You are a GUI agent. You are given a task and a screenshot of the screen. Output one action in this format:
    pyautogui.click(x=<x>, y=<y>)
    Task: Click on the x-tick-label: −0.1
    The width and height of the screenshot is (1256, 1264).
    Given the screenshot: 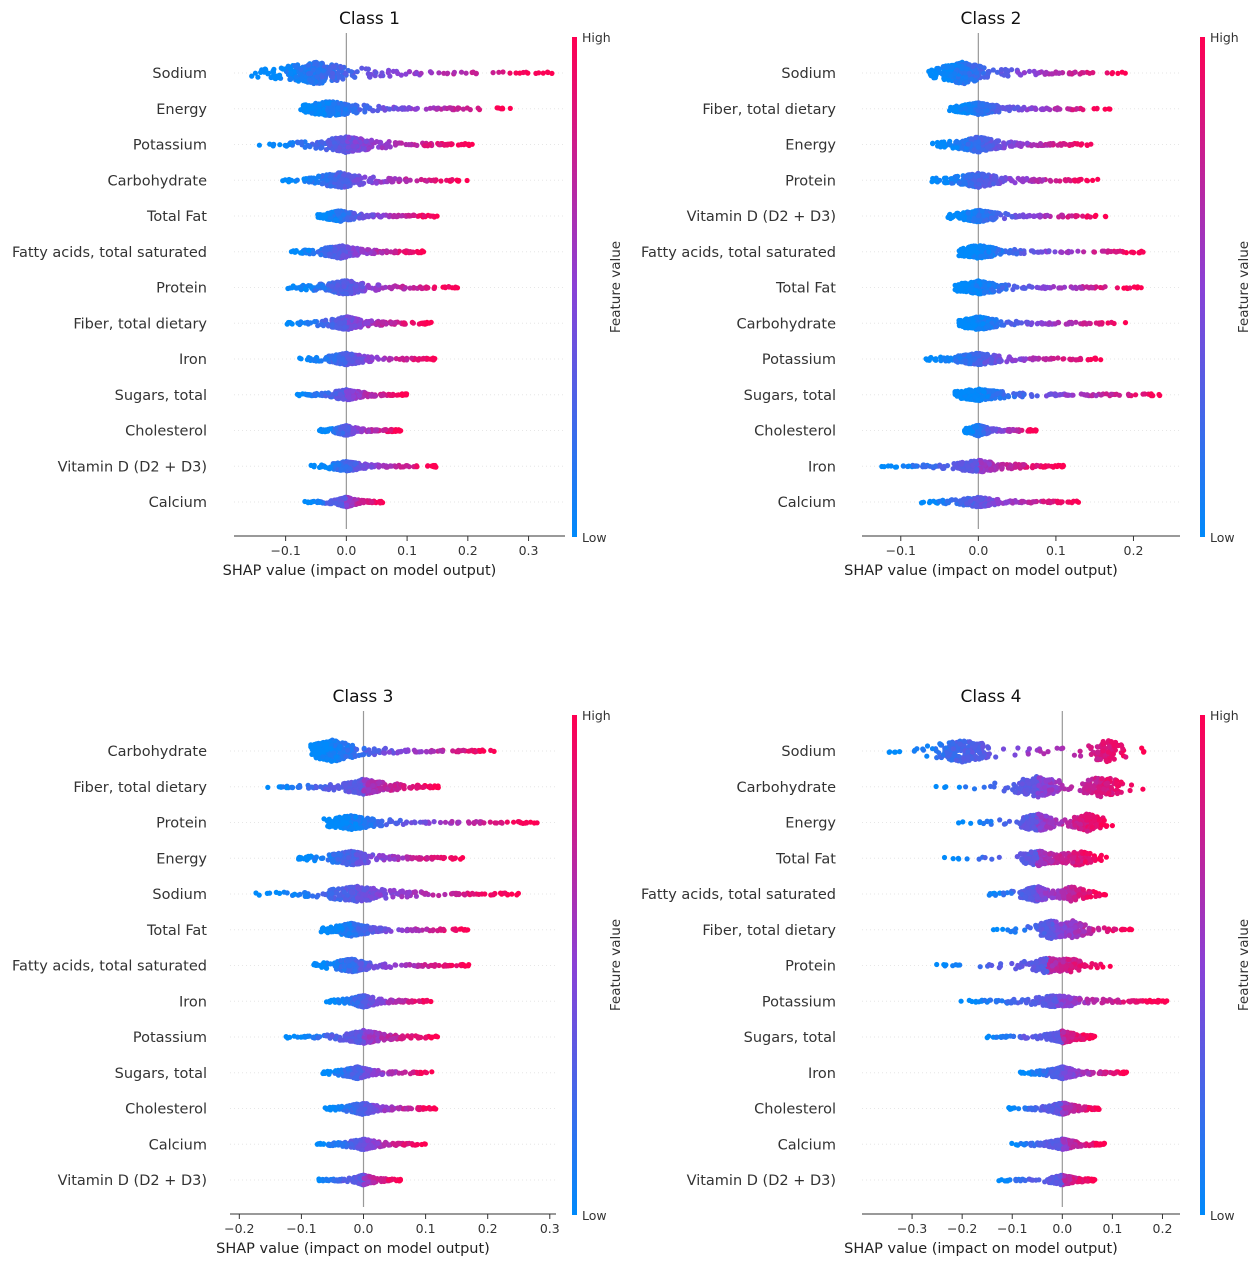 What is the action you would take?
    pyautogui.click(x=285, y=550)
    